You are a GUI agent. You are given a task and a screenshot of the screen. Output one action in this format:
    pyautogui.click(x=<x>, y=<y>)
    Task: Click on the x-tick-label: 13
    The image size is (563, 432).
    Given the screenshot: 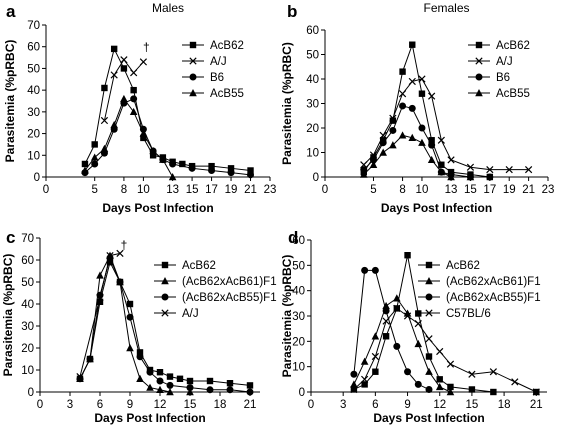 What is the action you would take?
    pyautogui.click(x=172, y=190)
    